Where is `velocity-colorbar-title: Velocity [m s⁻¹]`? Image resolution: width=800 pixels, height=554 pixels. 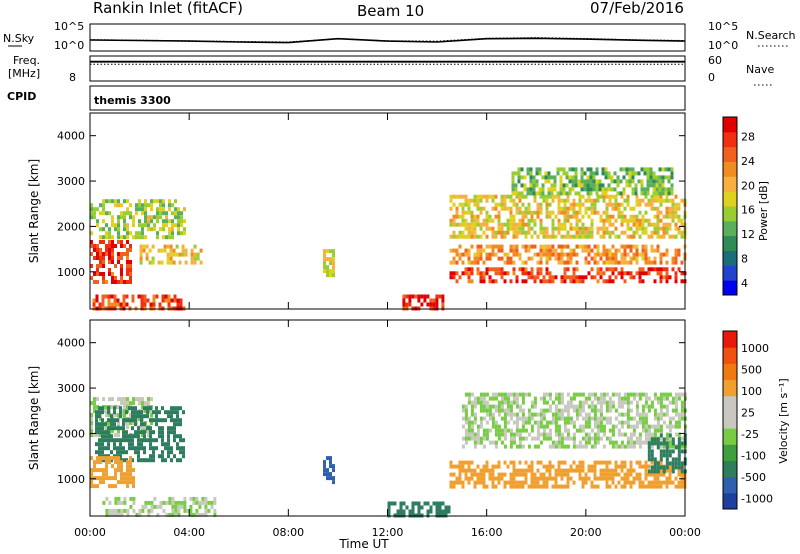
velocity-colorbar-title: Velocity [m s⁻¹] is located at coordinates (783, 420).